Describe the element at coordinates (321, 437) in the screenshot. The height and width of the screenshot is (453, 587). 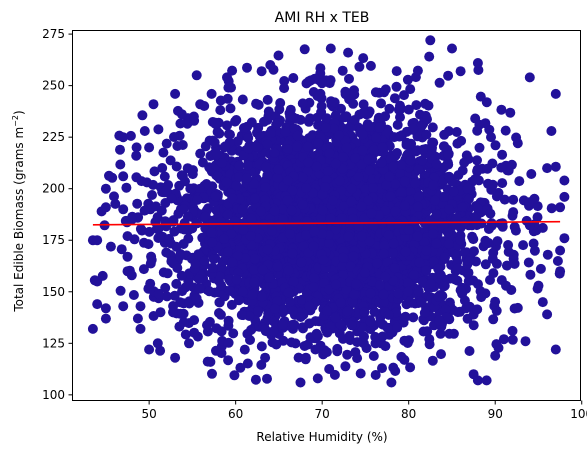
I see `x-axis-label: Relative Humidity (%)` at that location.